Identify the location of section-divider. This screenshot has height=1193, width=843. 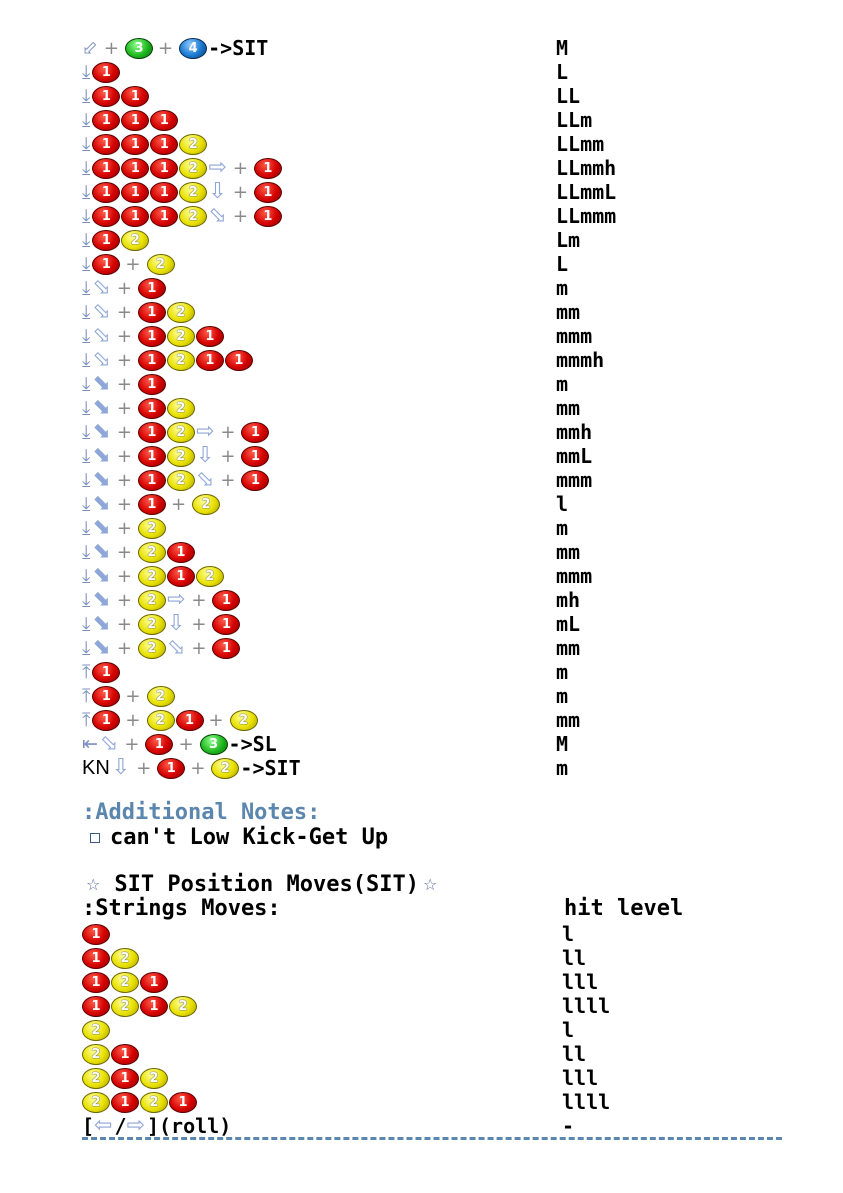
(432, 1138).